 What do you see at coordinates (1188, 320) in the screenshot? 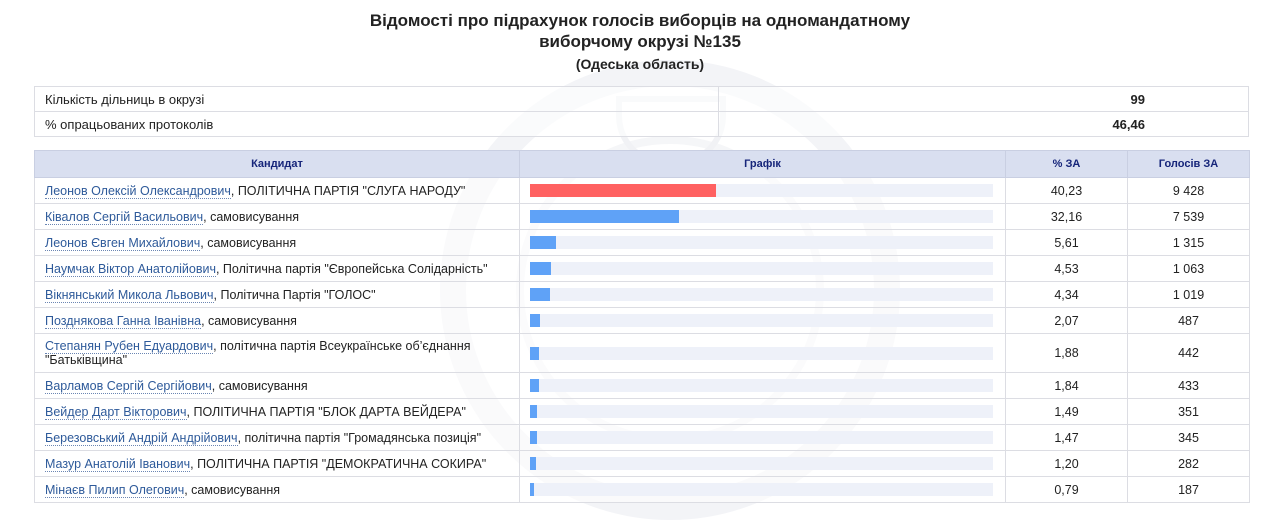
I see `votes-cell: 487` at bounding box center [1188, 320].